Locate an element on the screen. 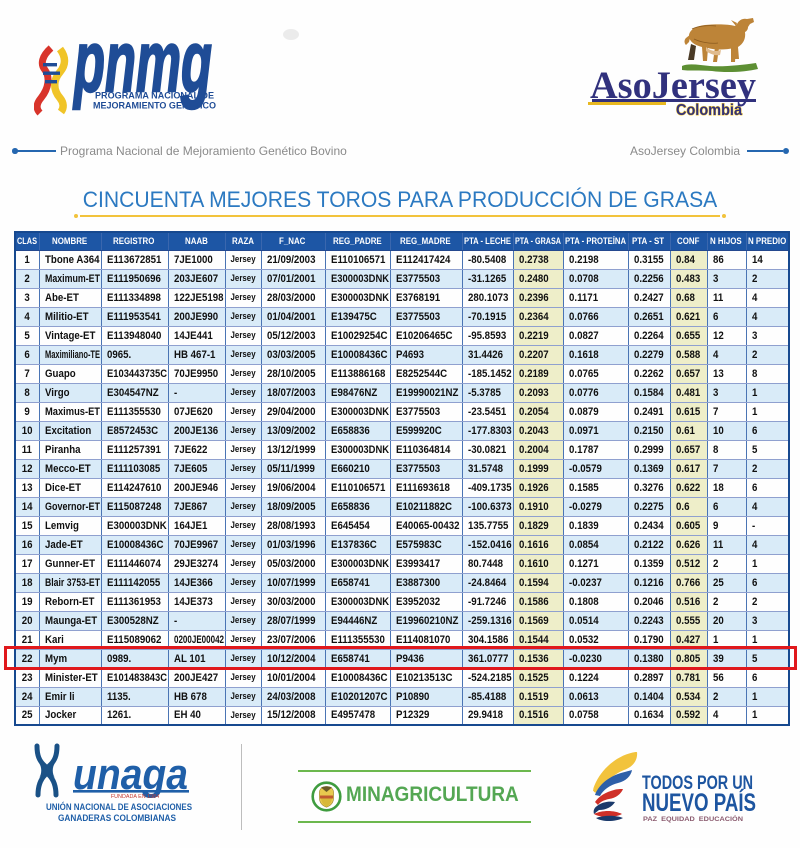 This screenshot has width=800, height=848. svg-text: Colombia is located at coordinates (709, 110).